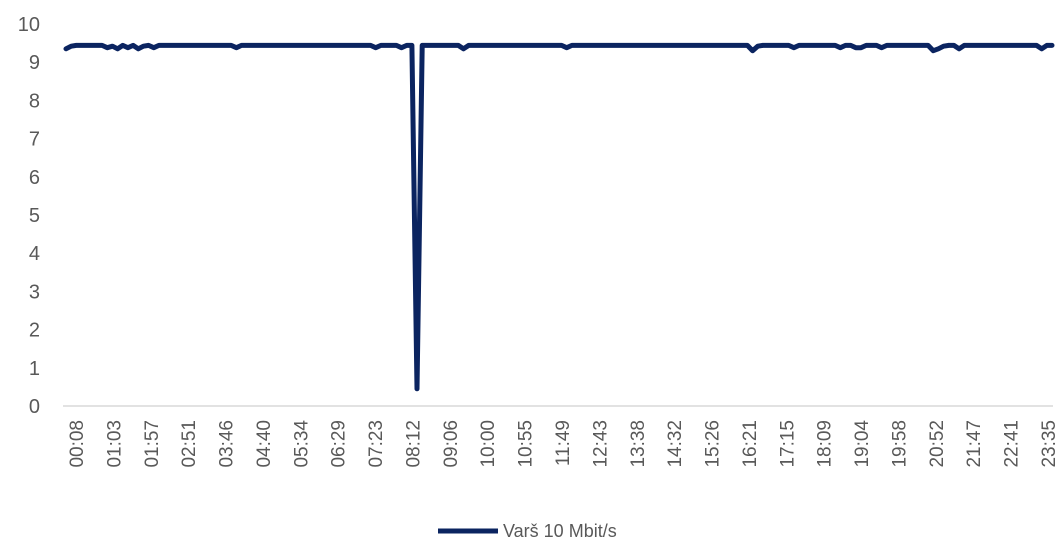 This screenshot has width=1057, height=541. I want to click on x-tick-label: 01:57, so click(152, 444).